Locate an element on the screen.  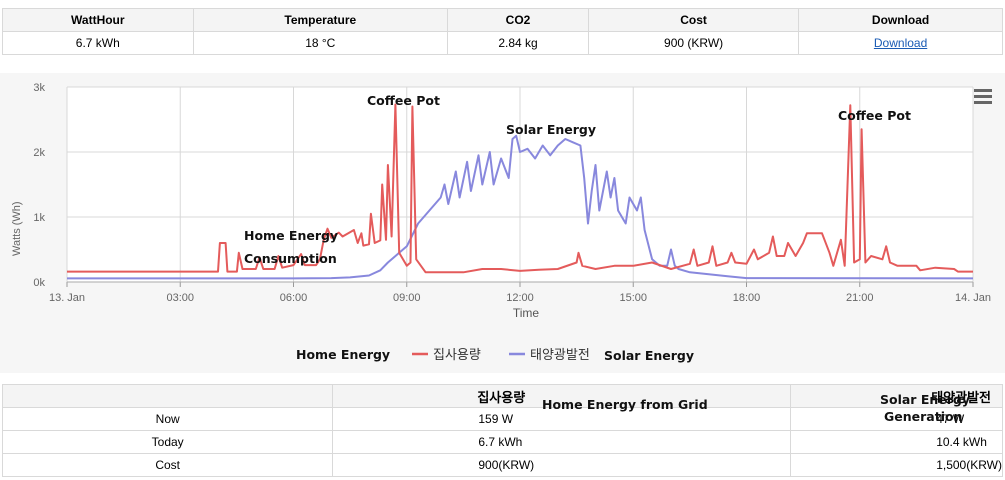
row-cost-solar: 1,500(KRW) is located at coordinates (896, 465).